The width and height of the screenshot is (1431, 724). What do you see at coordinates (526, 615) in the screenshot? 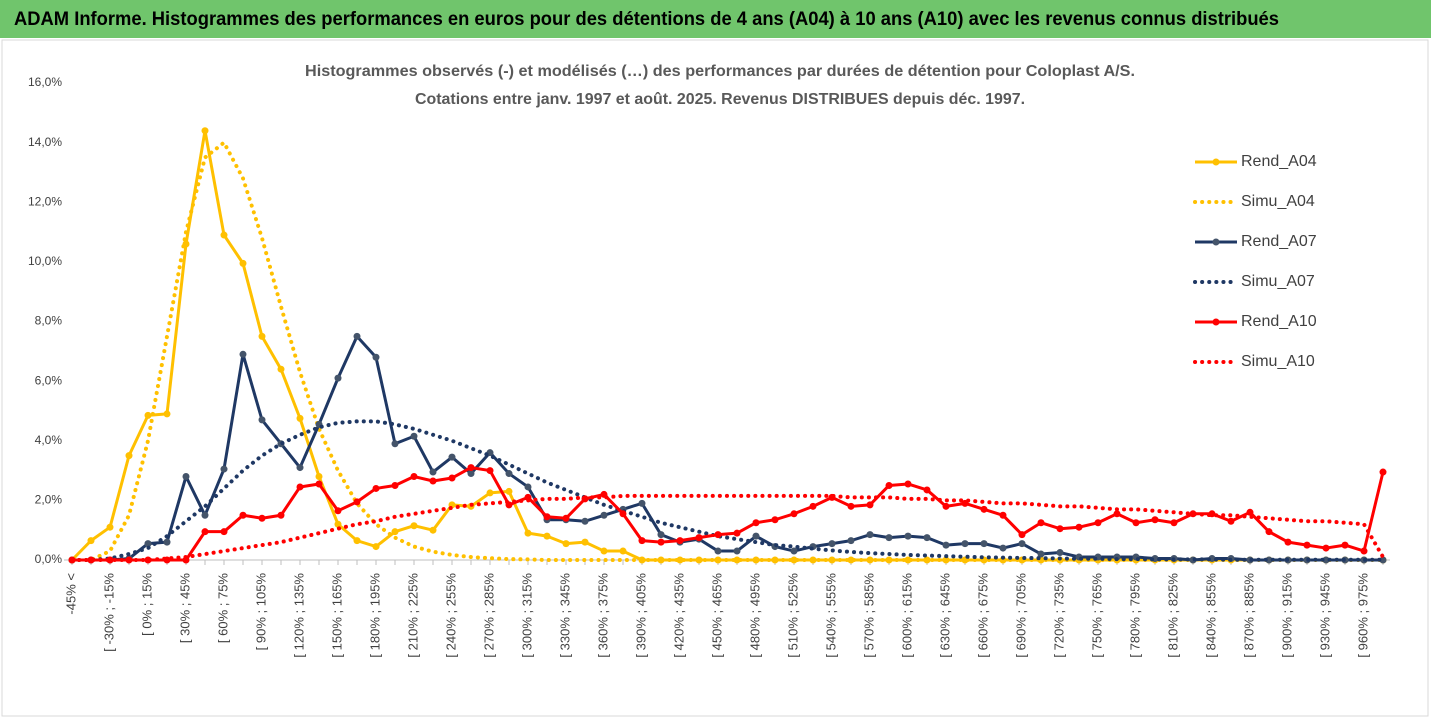
I see `x-tick-label: [ 300% ; 315%` at bounding box center [526, 615].